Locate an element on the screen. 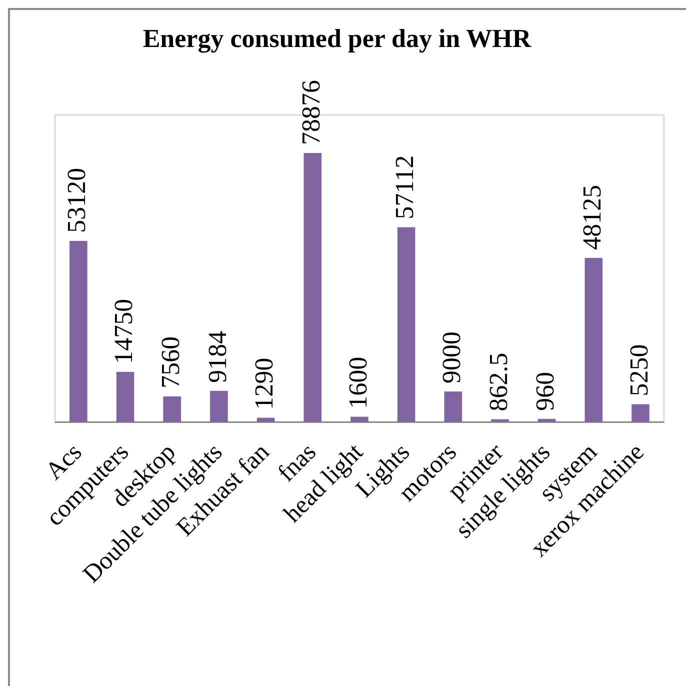  data-label: 1600 is located at coordinates (357, 382).